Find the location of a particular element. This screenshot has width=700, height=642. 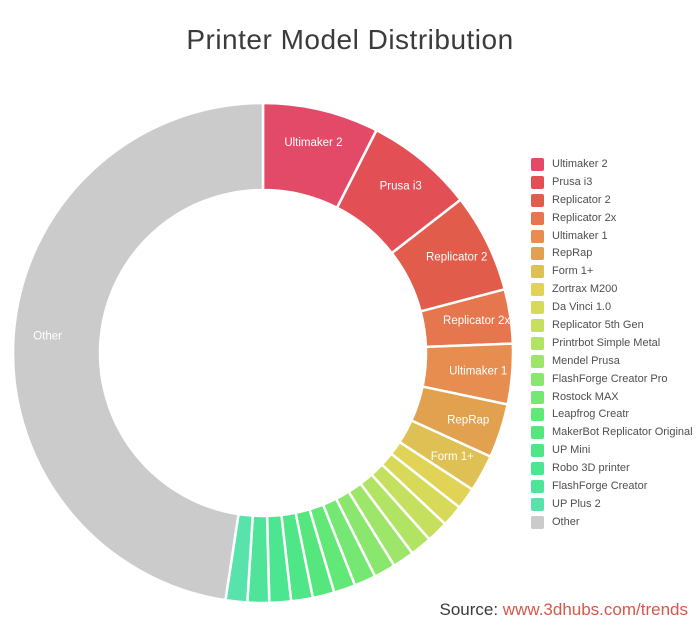

legend-item-replicator-5th-gen: Replicator 5th Gen is located at coordinates (612, 326).